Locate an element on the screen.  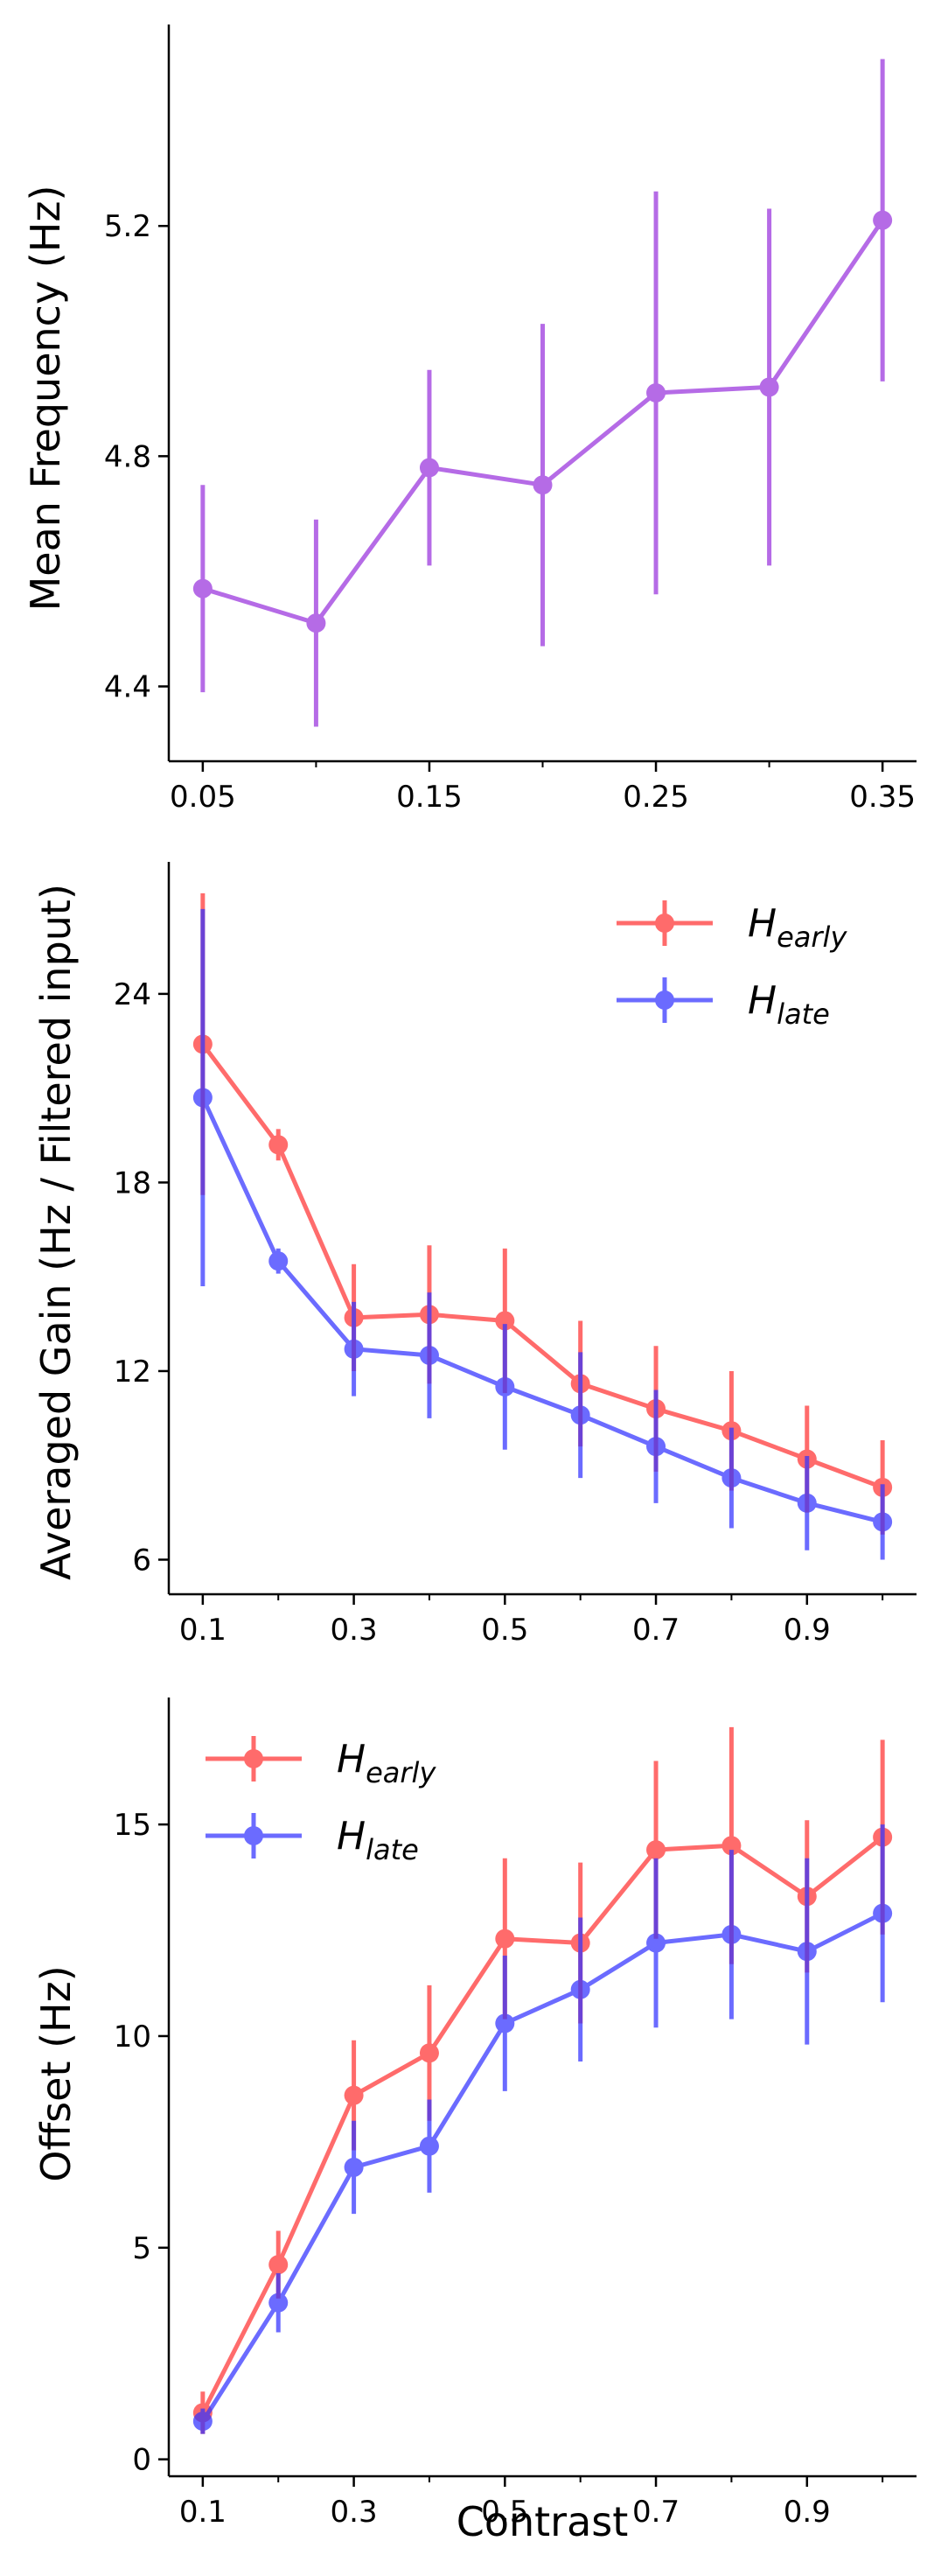
y-axis-label-averaged-gain: Averaged Gain (Hz / Filtered input) is located at coordinates (56, 1232).